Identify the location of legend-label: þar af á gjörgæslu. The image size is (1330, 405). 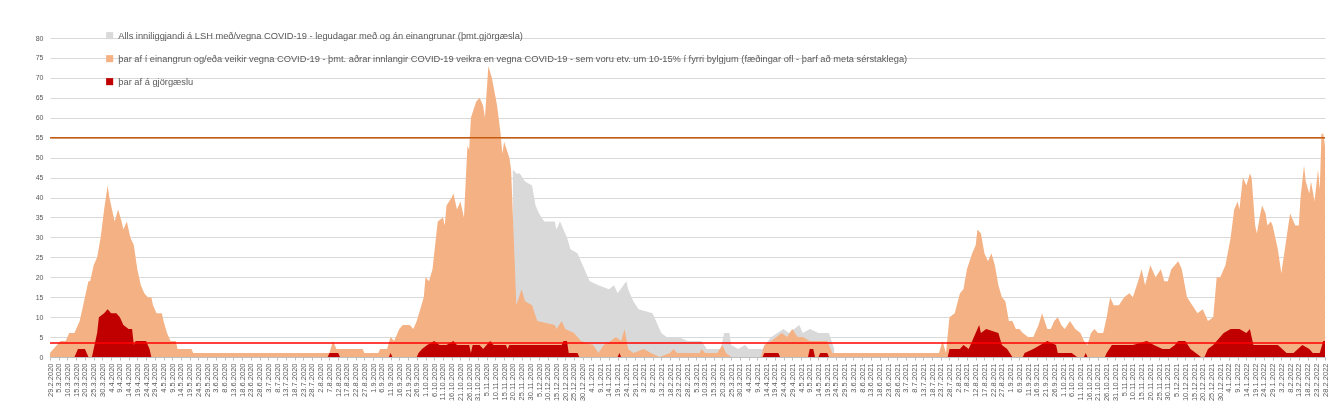
(156, 81).